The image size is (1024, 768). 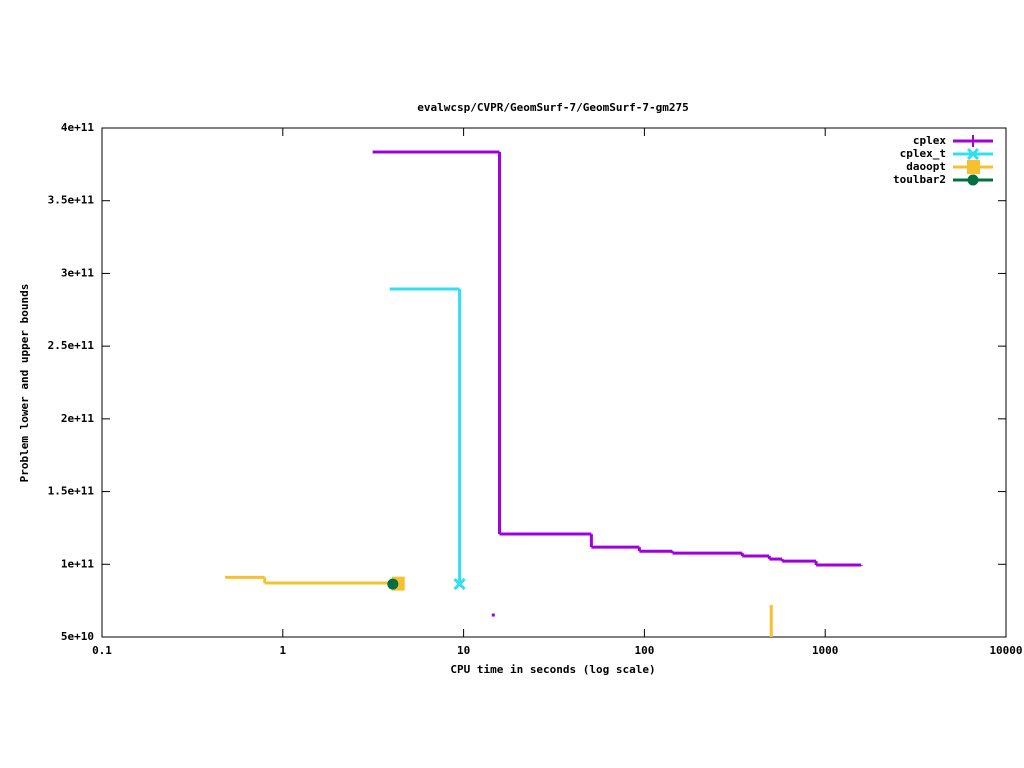 I want to click on legend-label: daoopt, so click(x=926, y=166).